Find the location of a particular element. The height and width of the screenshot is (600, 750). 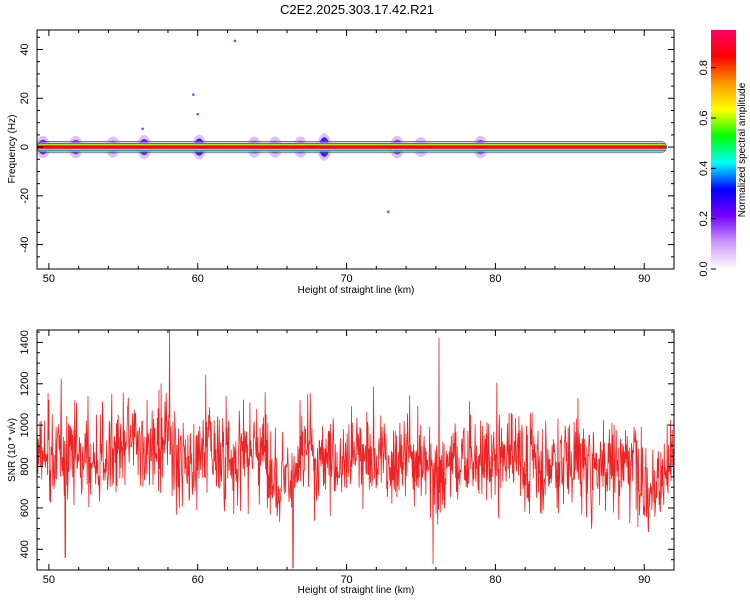

spectrogram-x-tick-label: 50 is located at coordinates (49, 279).